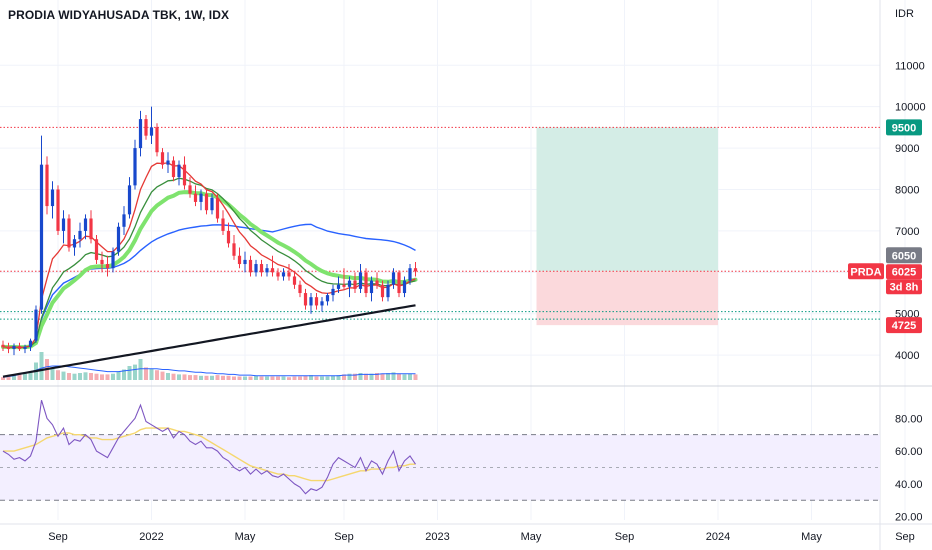 The height and width of the screenshot is (550, 932). What do you see at coordinates (437, 537) in the screenshot?
I see `time-tick-4: 2023` at bounding box center [437, 537].